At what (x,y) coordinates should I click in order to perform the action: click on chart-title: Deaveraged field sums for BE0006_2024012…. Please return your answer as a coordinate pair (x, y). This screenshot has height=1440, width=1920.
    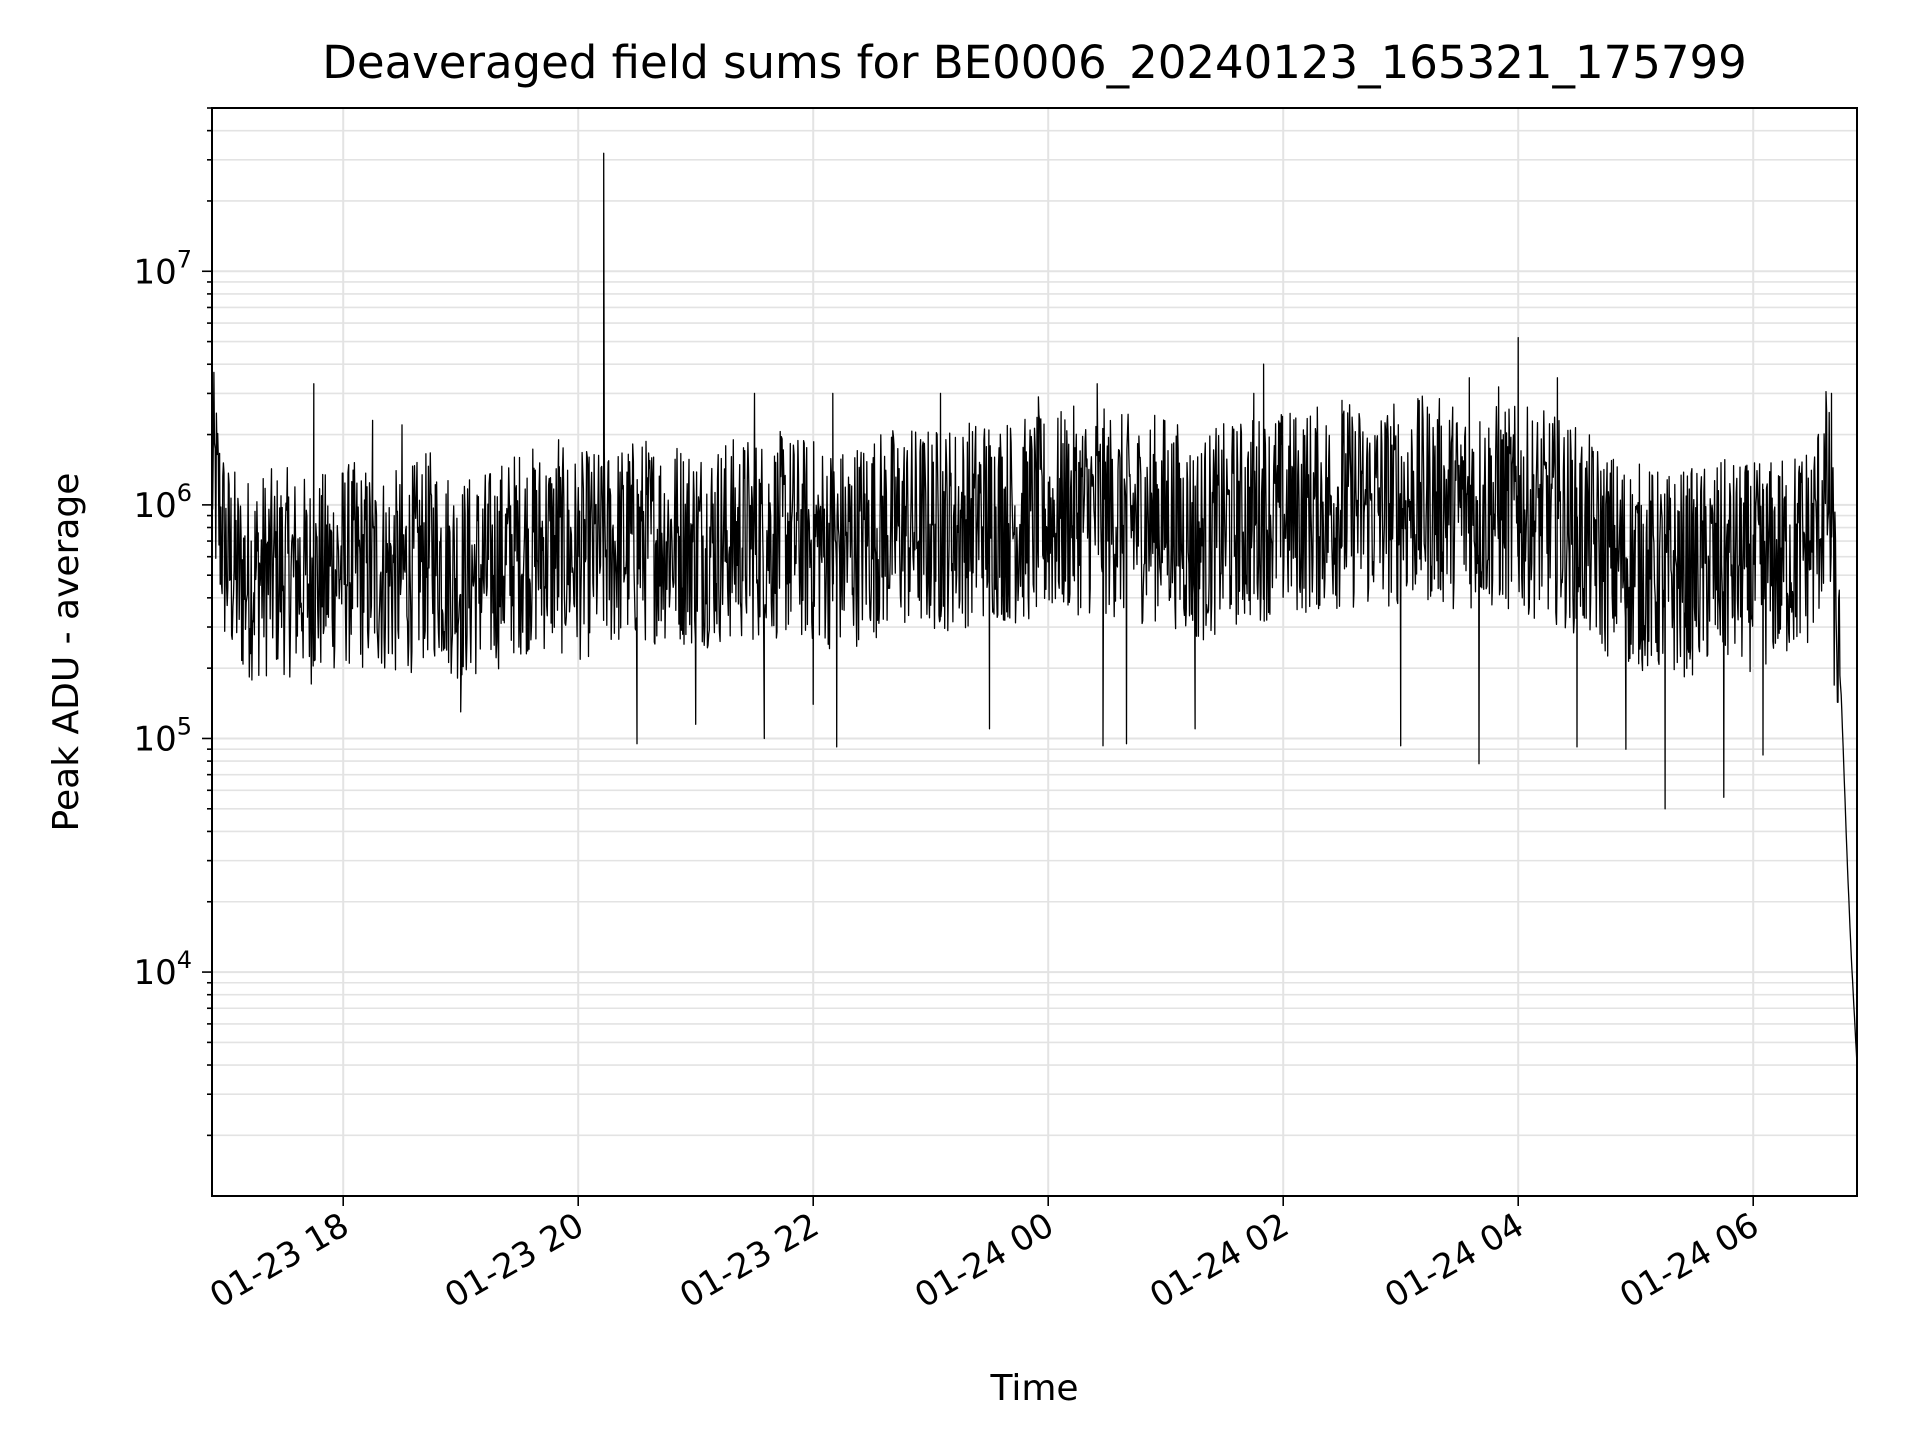
    Looking at the image, I should click on (1034, 62).